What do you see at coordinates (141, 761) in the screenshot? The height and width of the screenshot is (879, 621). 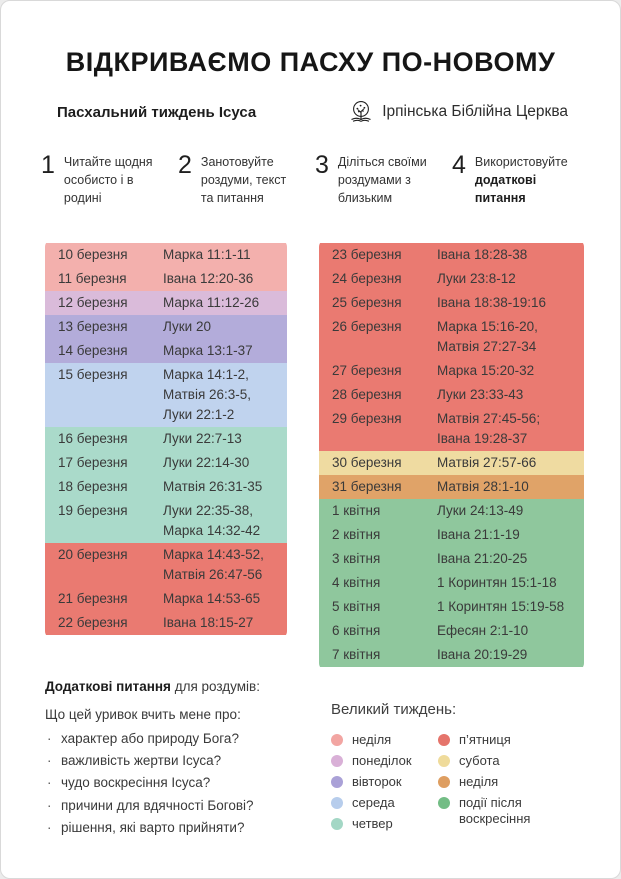 I see `question-text: важливість жертви Ісуса?` at bounding box center [141, 761].